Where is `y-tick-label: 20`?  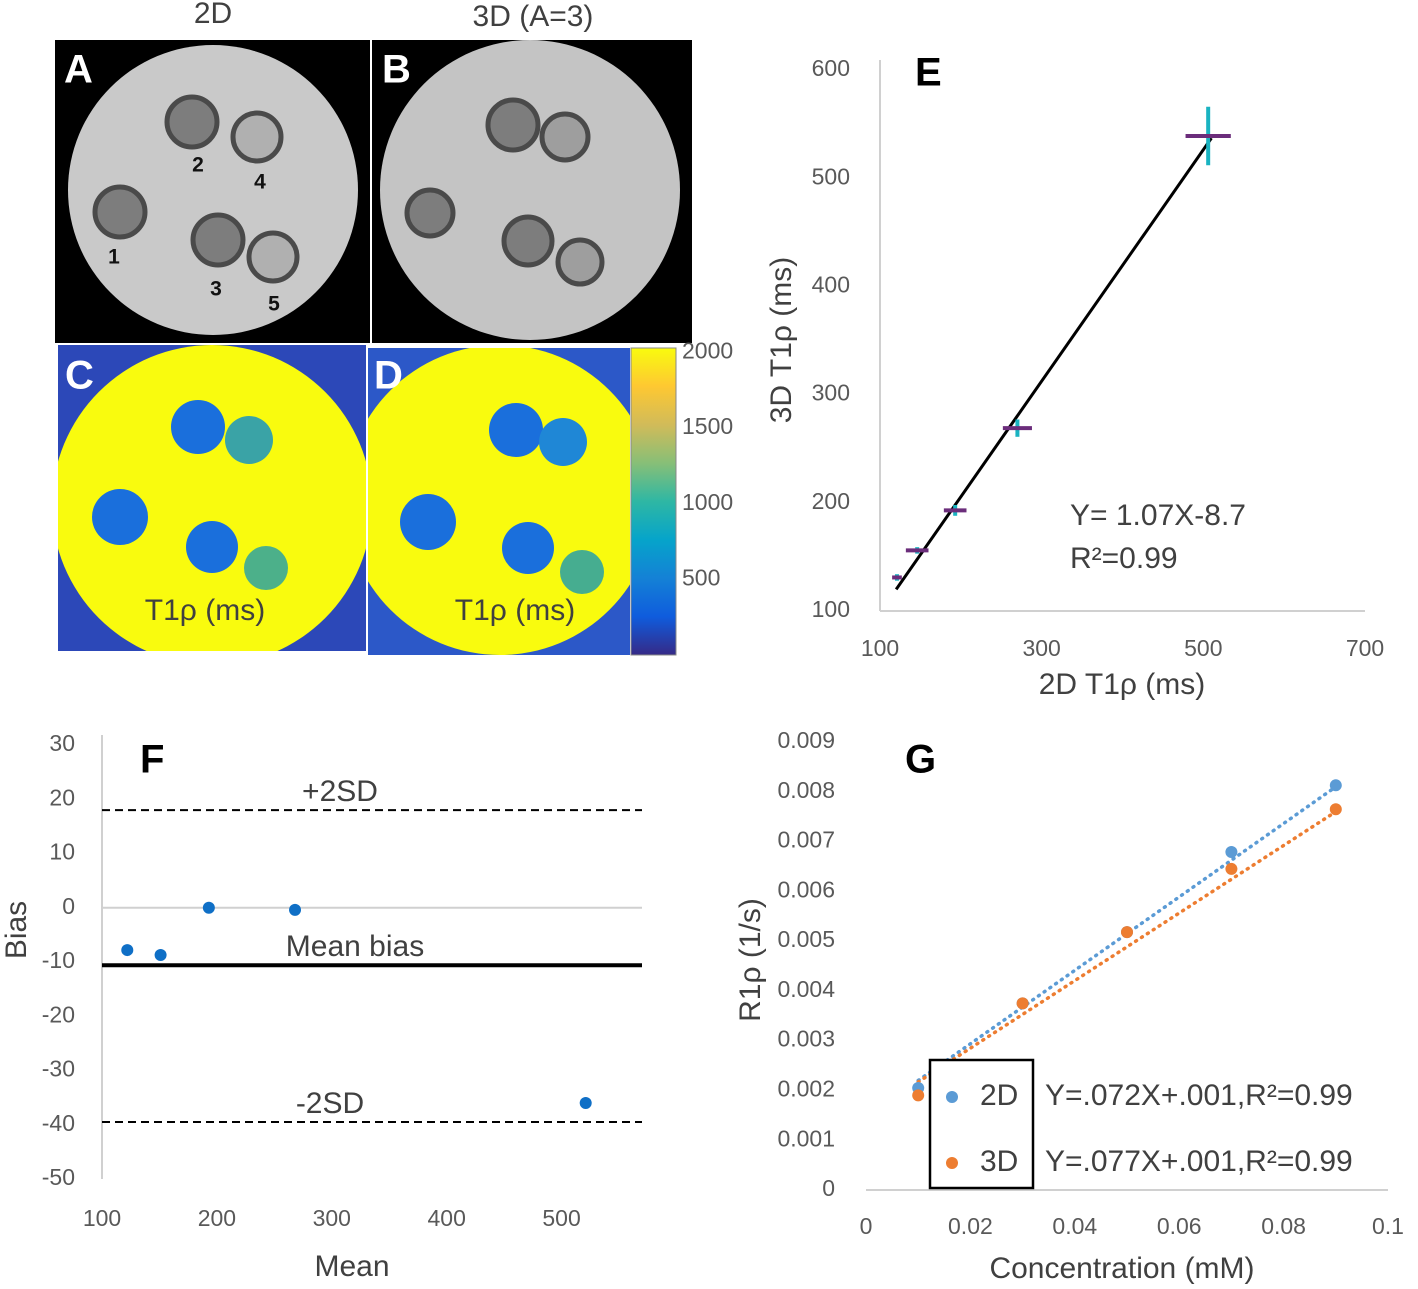
y-tick-label: 20 is located at coordinates (62, 797).